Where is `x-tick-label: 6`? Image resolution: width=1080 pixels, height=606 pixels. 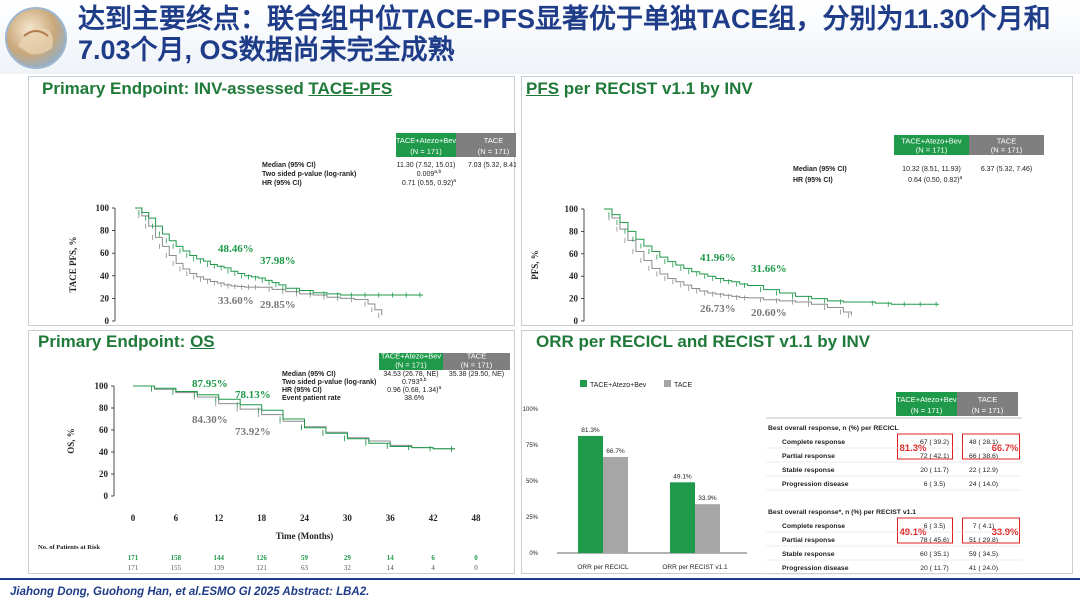 x-tick-label: 6 is located at coordinates (176, 518).